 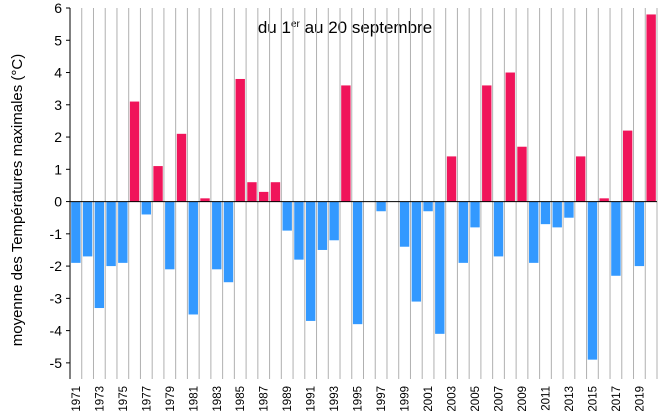 What do you see at coordinates (218, 399) in the screenshot?
I see `x-tick-label: 1983` at bounding box center [218, 399].